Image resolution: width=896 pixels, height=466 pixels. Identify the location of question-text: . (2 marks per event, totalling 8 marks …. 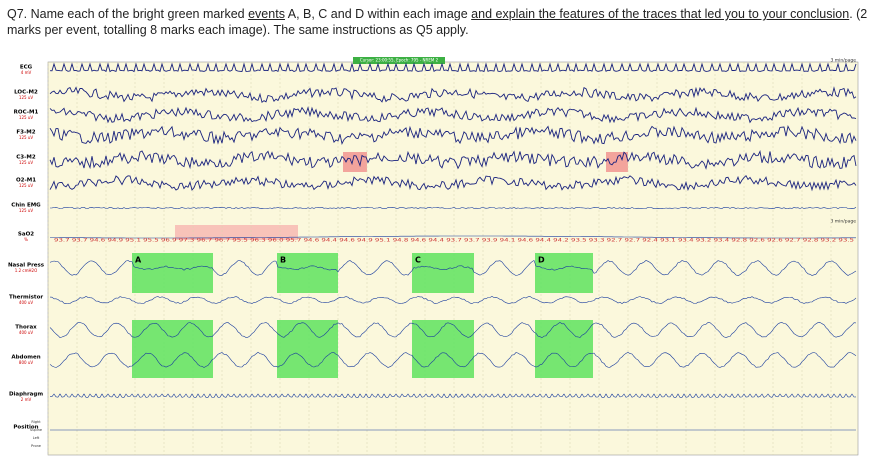
(437, 22).